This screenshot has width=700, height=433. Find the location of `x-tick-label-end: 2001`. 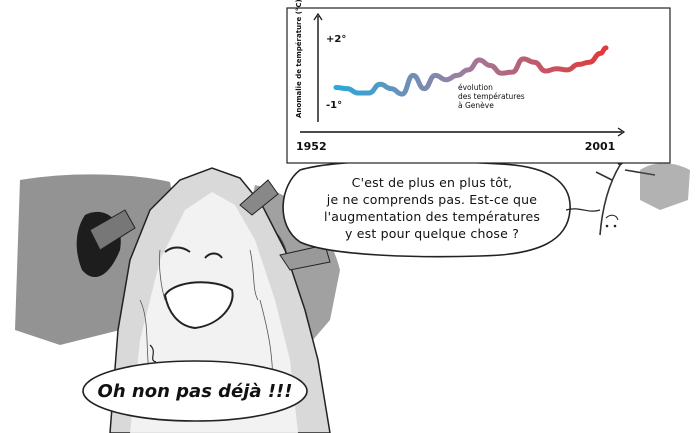

x-tick-label-end: 2001 is located at coordinates (600, 146).